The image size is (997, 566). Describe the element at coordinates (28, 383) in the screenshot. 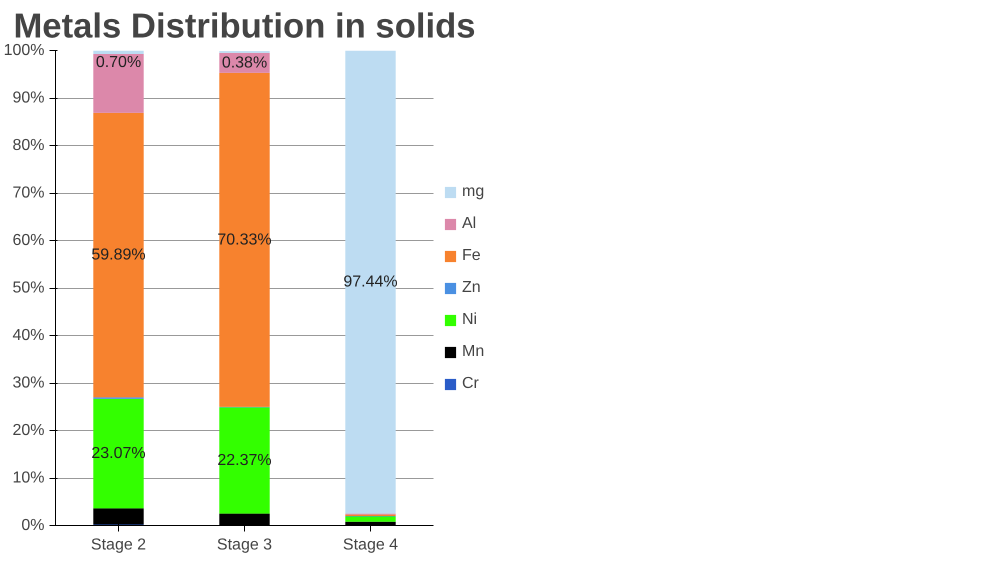

I see `y-tick-label: 30%` at that location.